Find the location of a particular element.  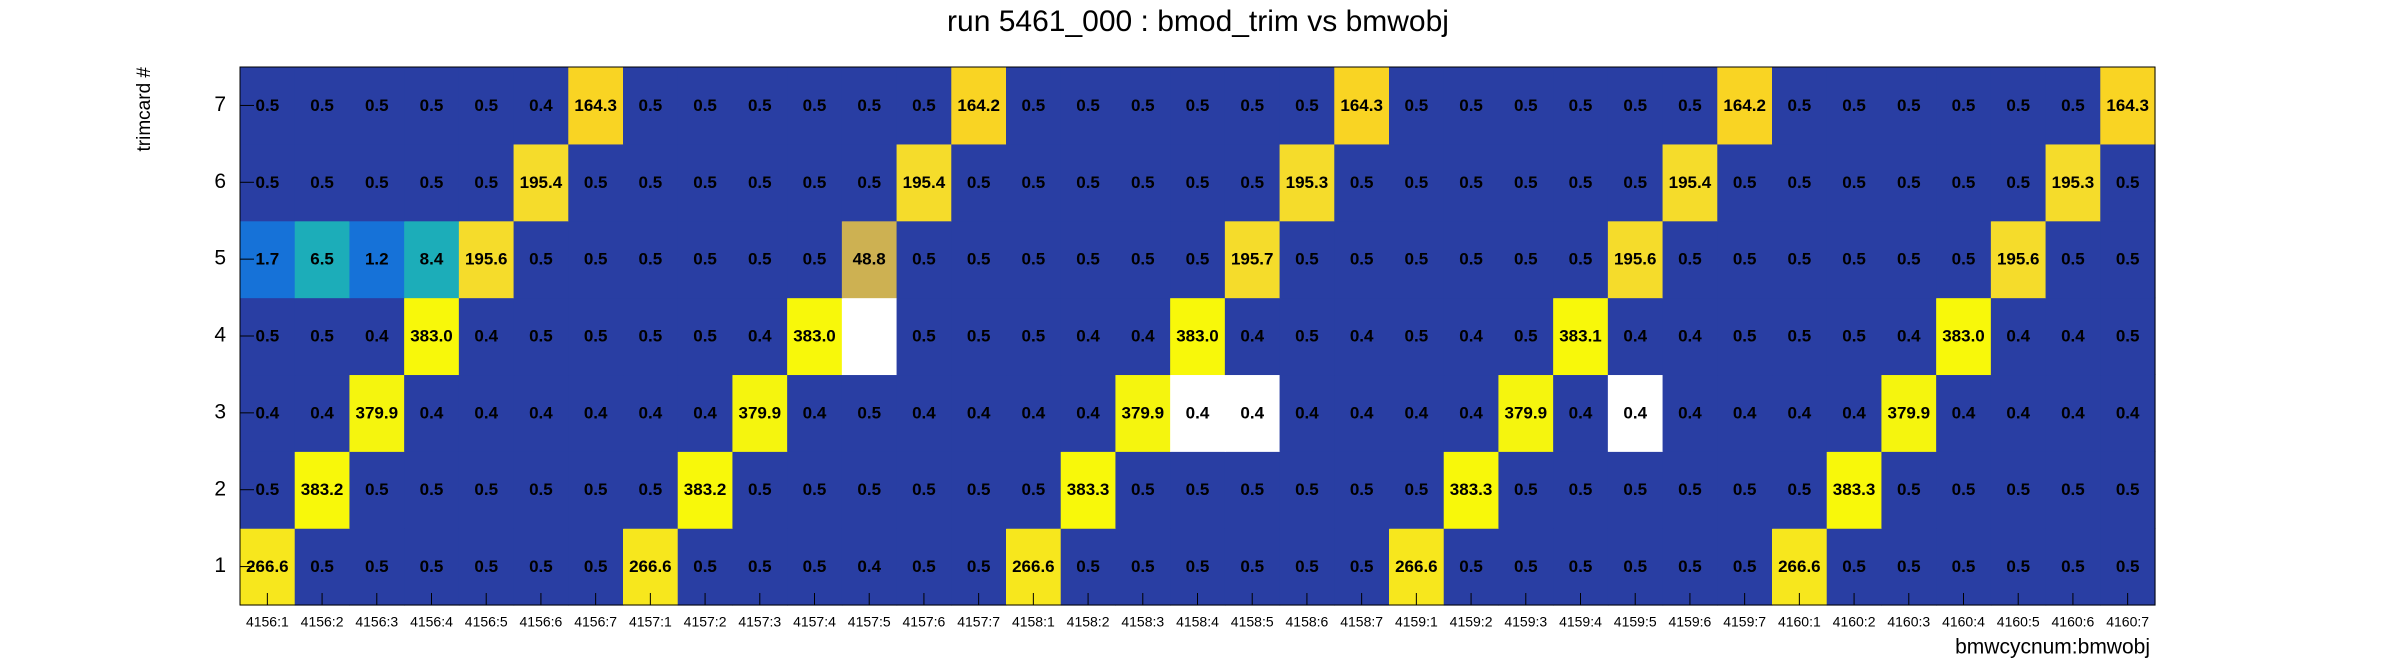

cell-label: 195.6 is located at coordinates (2018, 259).